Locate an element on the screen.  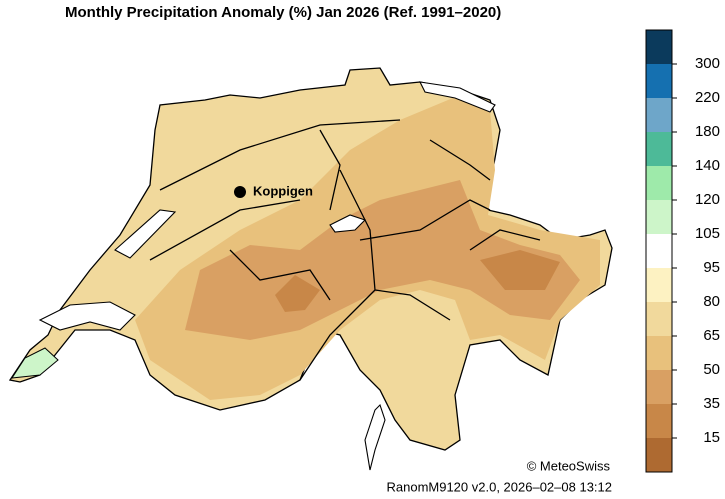
colorbar-frame is located at coordinates (659, 251).